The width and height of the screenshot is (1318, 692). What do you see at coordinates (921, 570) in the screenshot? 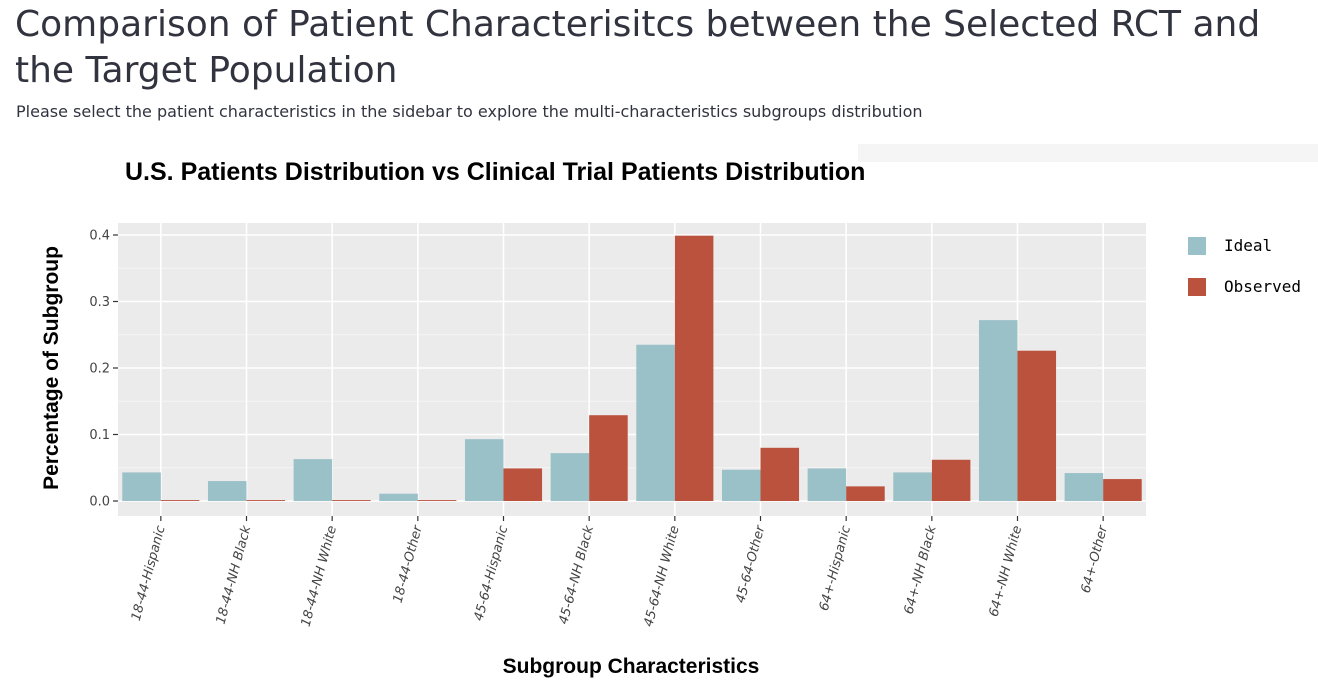
I see `x-tick-label: 64+-NH Black` at bounding box center [921, 570].